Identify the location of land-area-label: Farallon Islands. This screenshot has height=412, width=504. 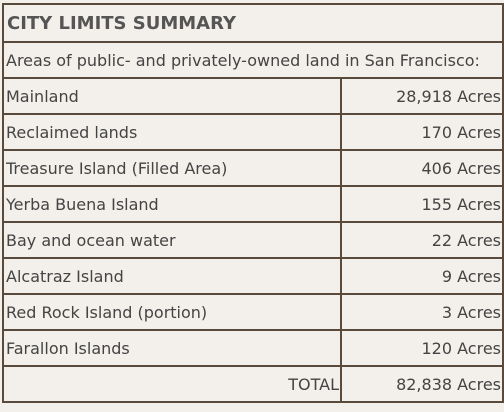
(172, 348).